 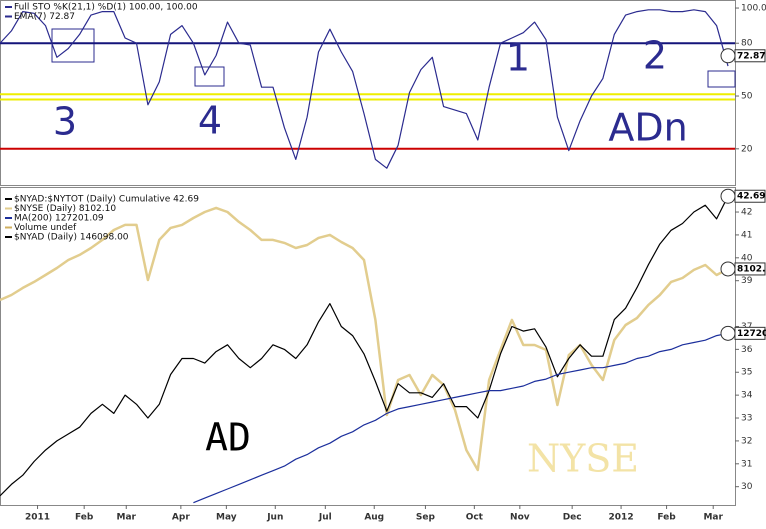 I want to click on x-tick-label: Sep, so click(x=426, y=518).